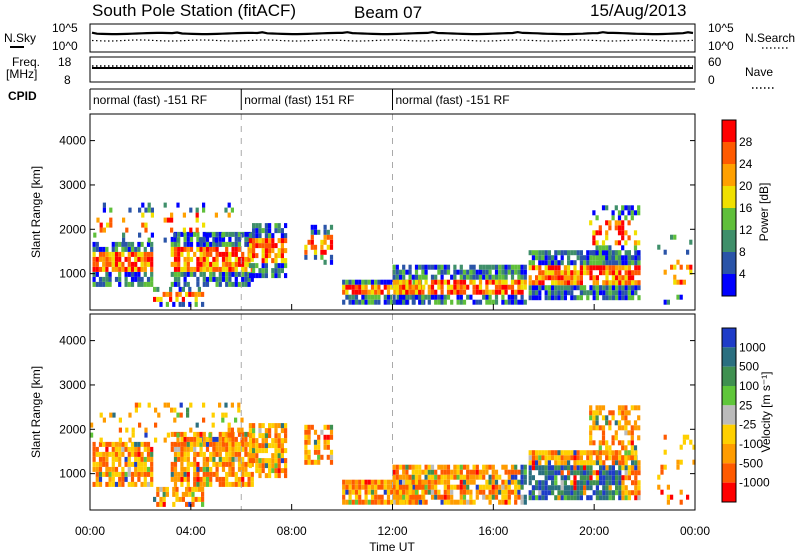 This screenshot has width=800, height=554. What do you see at coordinates (65, 62) in the screenshot?
I see `freq-top-tick: 18` at bounding box center [65, 62].